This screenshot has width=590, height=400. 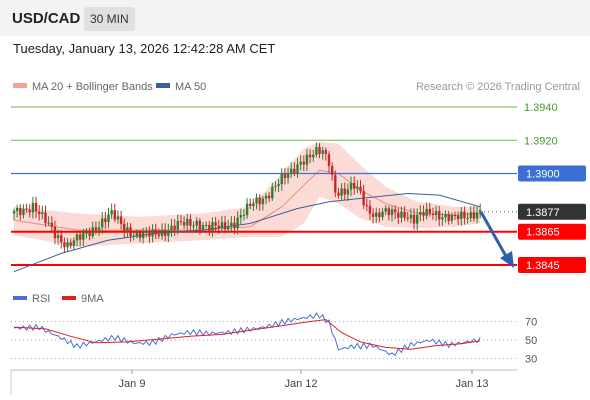 I want to click on x-tick-label: Jan 13, so click(x=471, y=384).